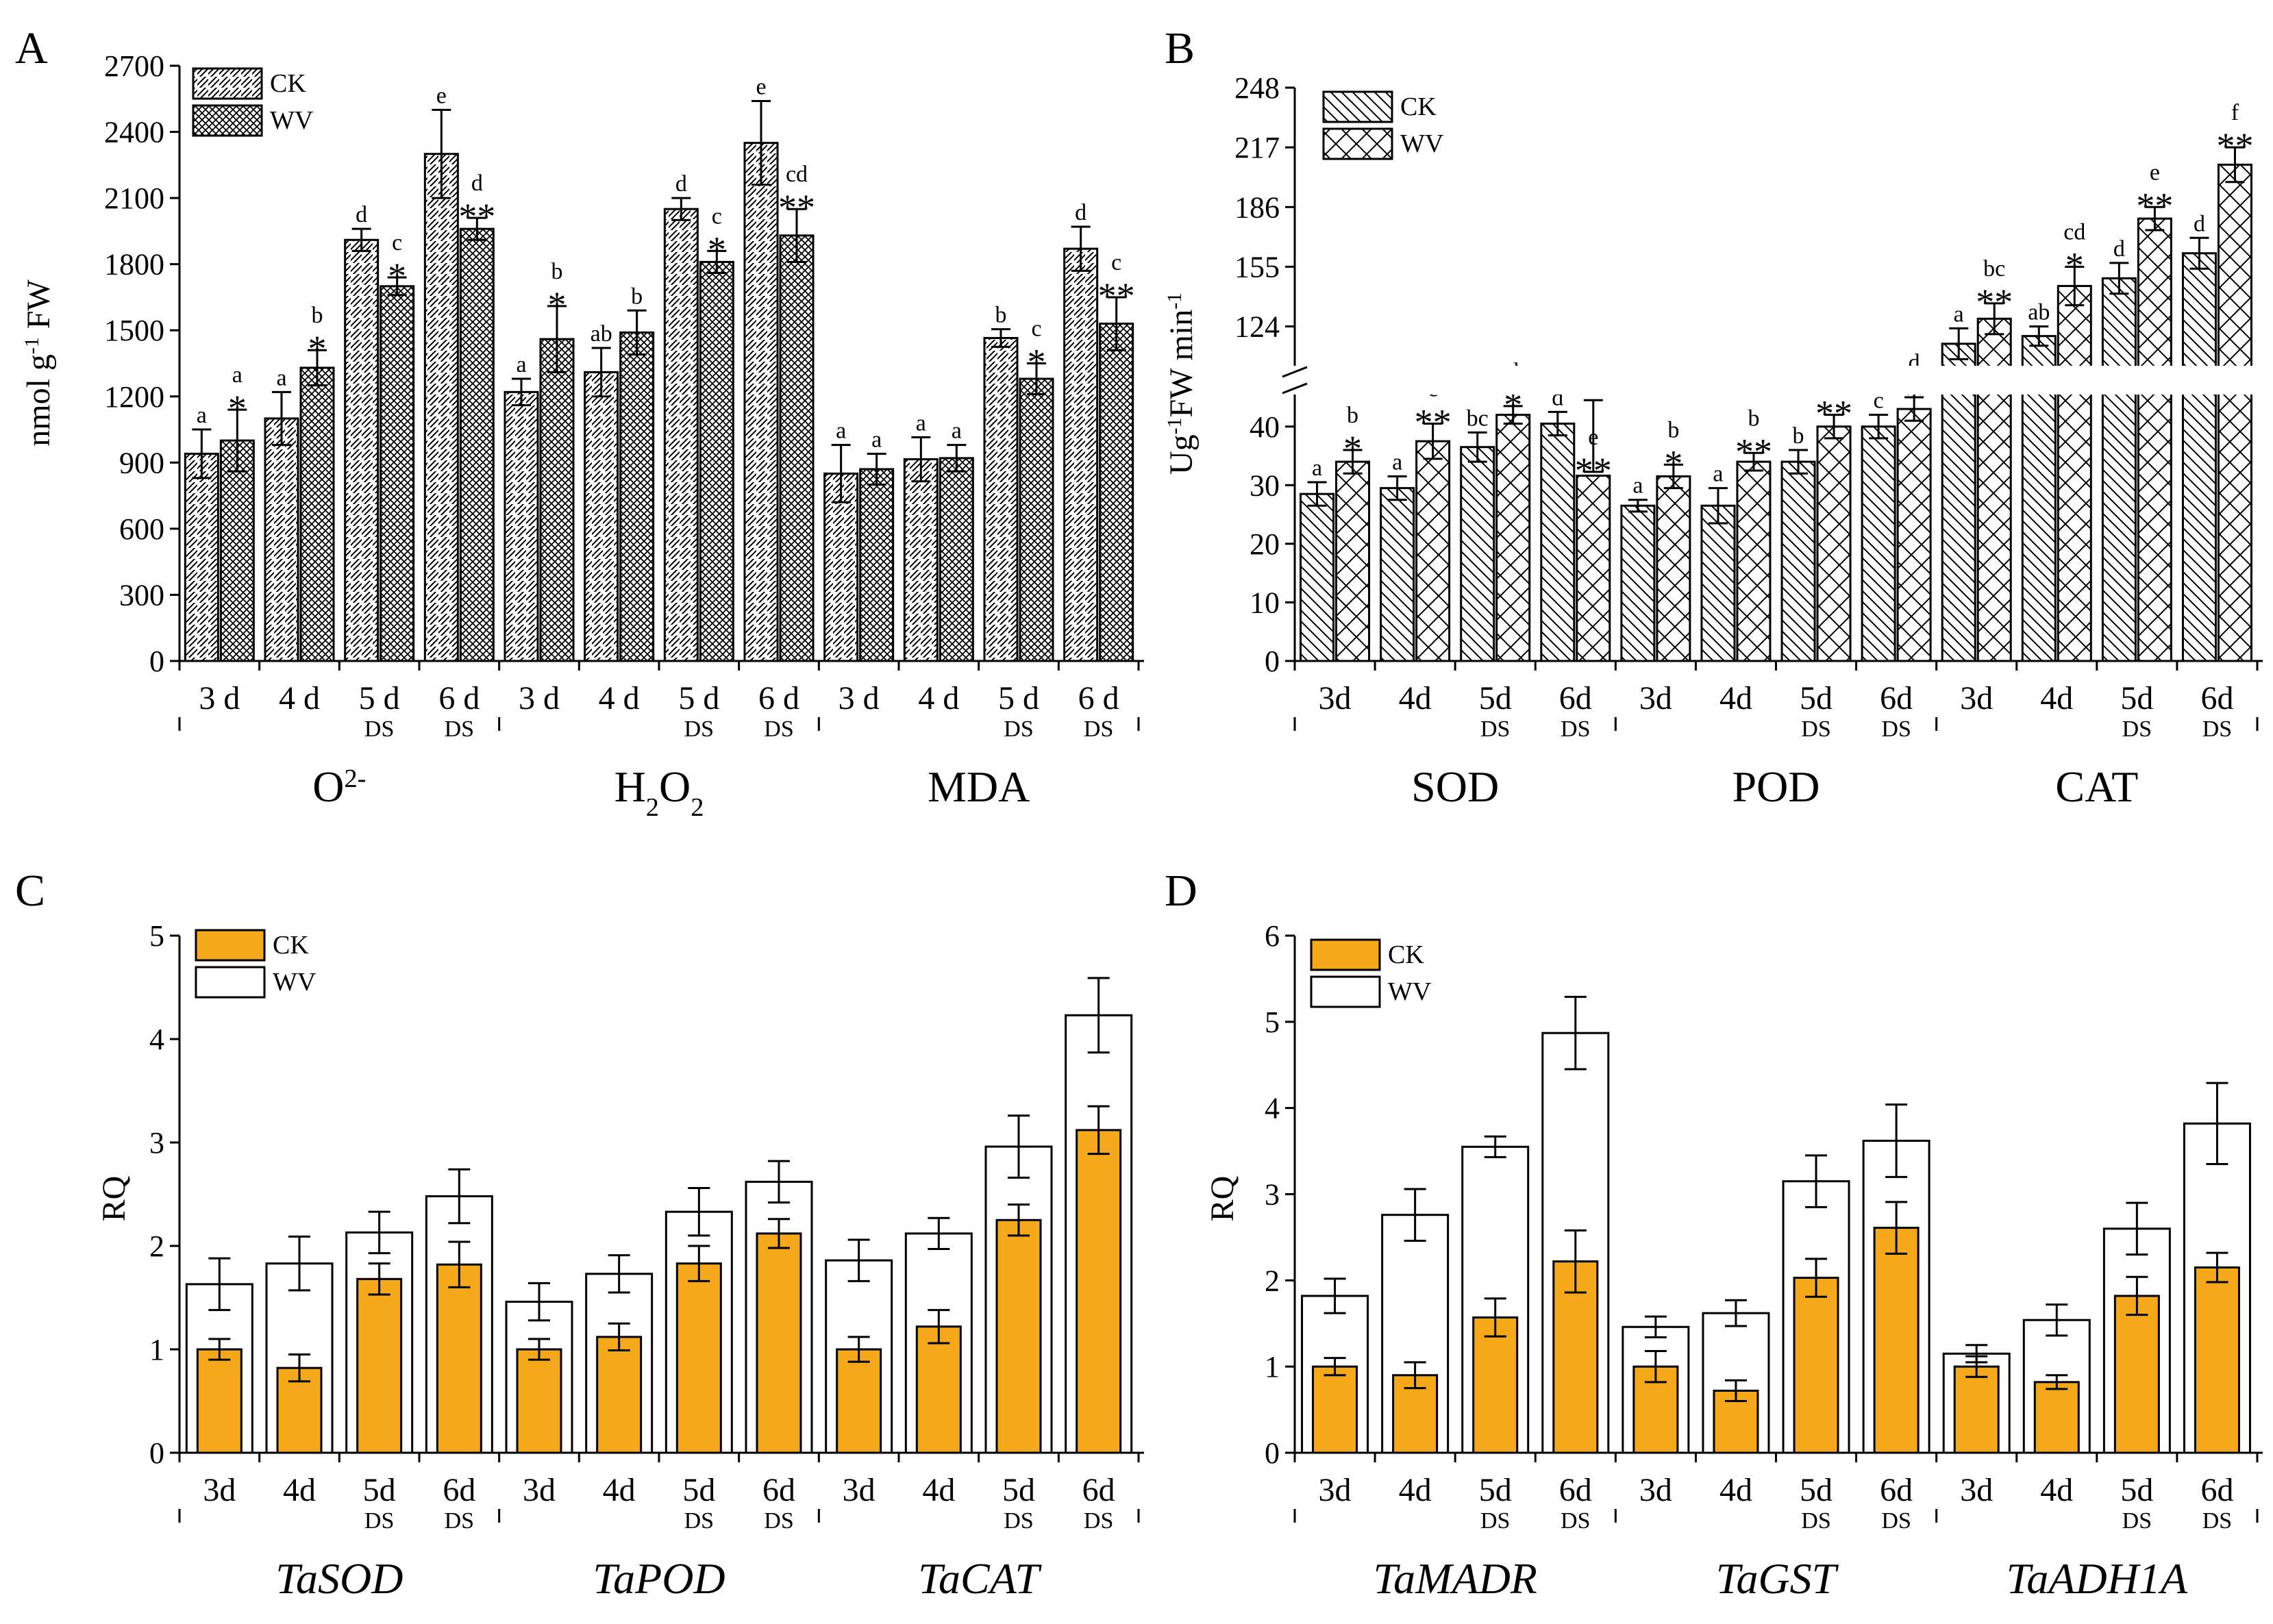 This screenshot has width=2273, height=1624. I want to click on legend-swatch-wv, so click(1345, 991).